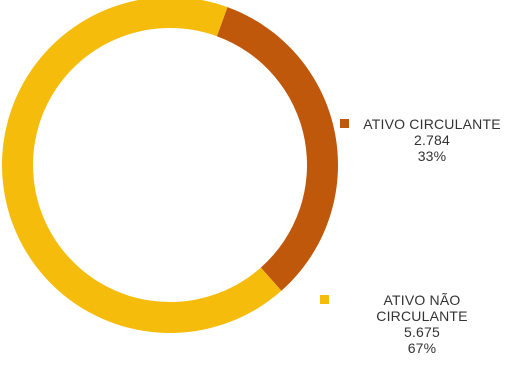 The width and height of the screenshot is (520, 370). I want to click on legend-category-ativo-circulante: ATIVO CIRCULANTE, so click(432, 124).